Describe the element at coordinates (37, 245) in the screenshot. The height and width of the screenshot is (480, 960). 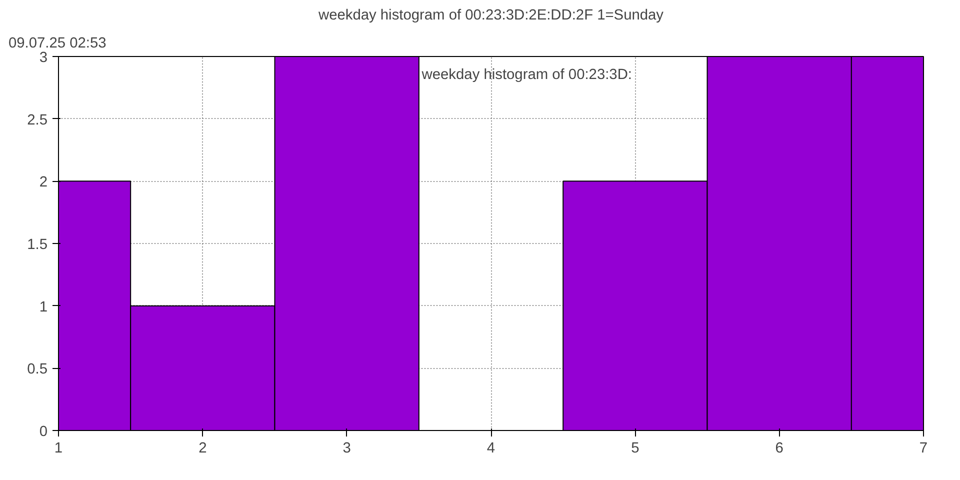
I see `y-tick-label: 1.5` at that location.